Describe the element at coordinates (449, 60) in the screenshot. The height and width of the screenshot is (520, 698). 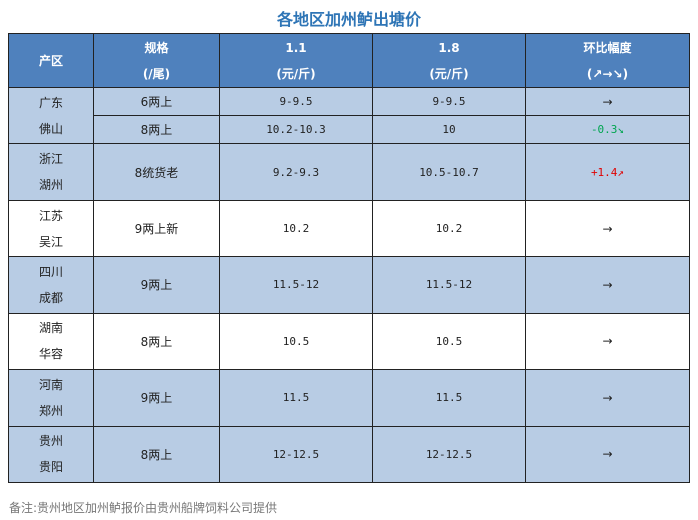
I see `header-date2: 1.8 (元/斤)` at that location.